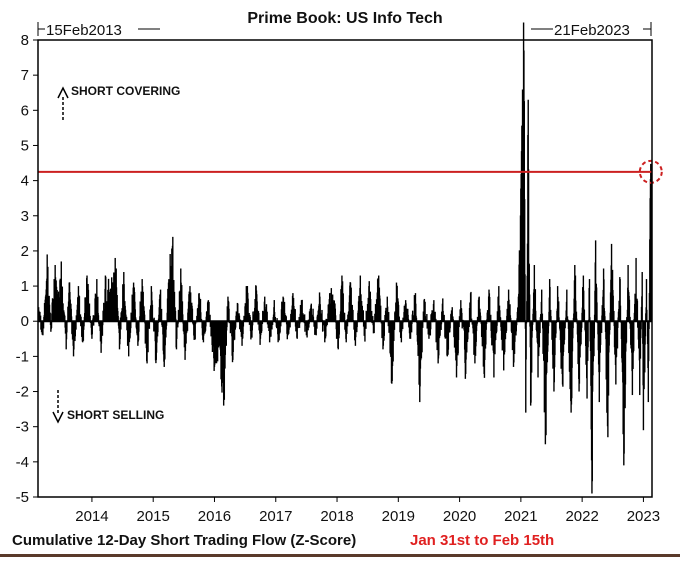  What do you see at coordinates (84, 30) in the screenshot?
I see `start-date-label: 15Feb2013` at bounding box center [84, 30].